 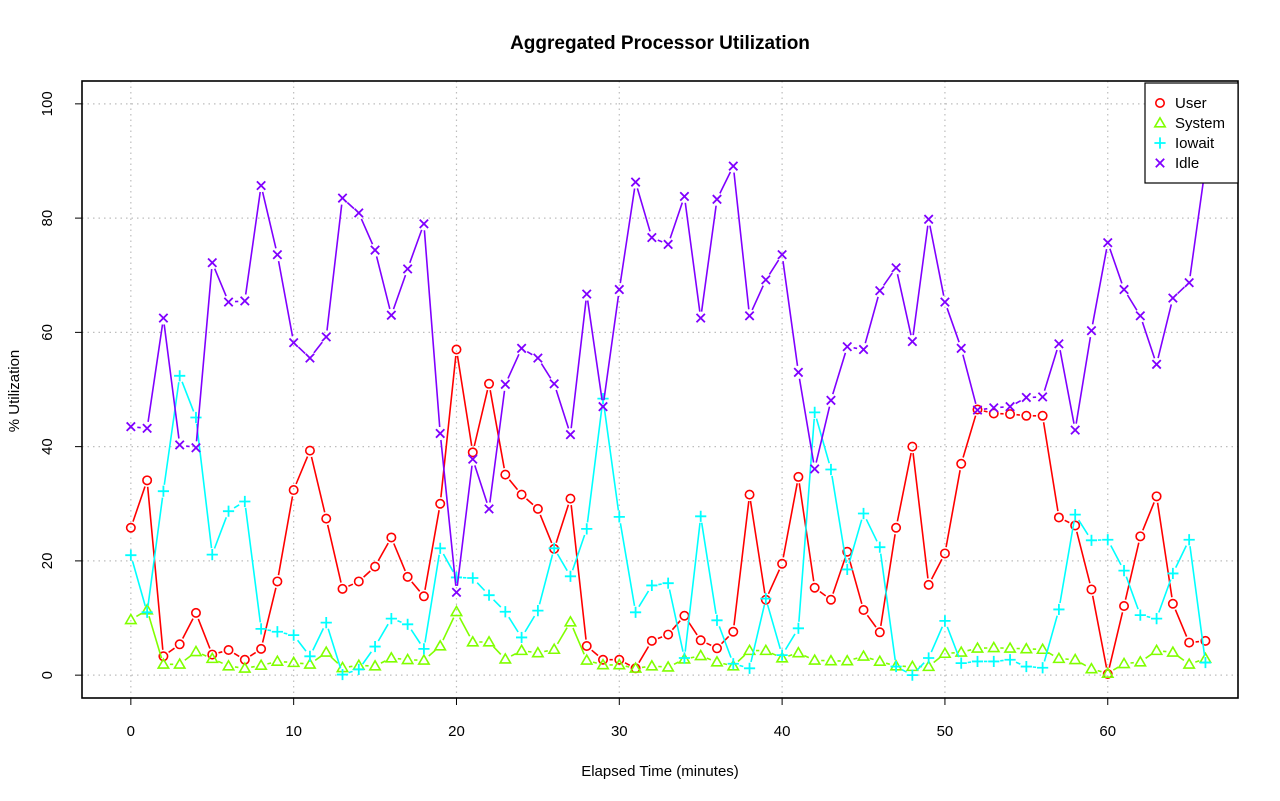 I want to click on legend-marker-idle, so click(x=1160, y=163).